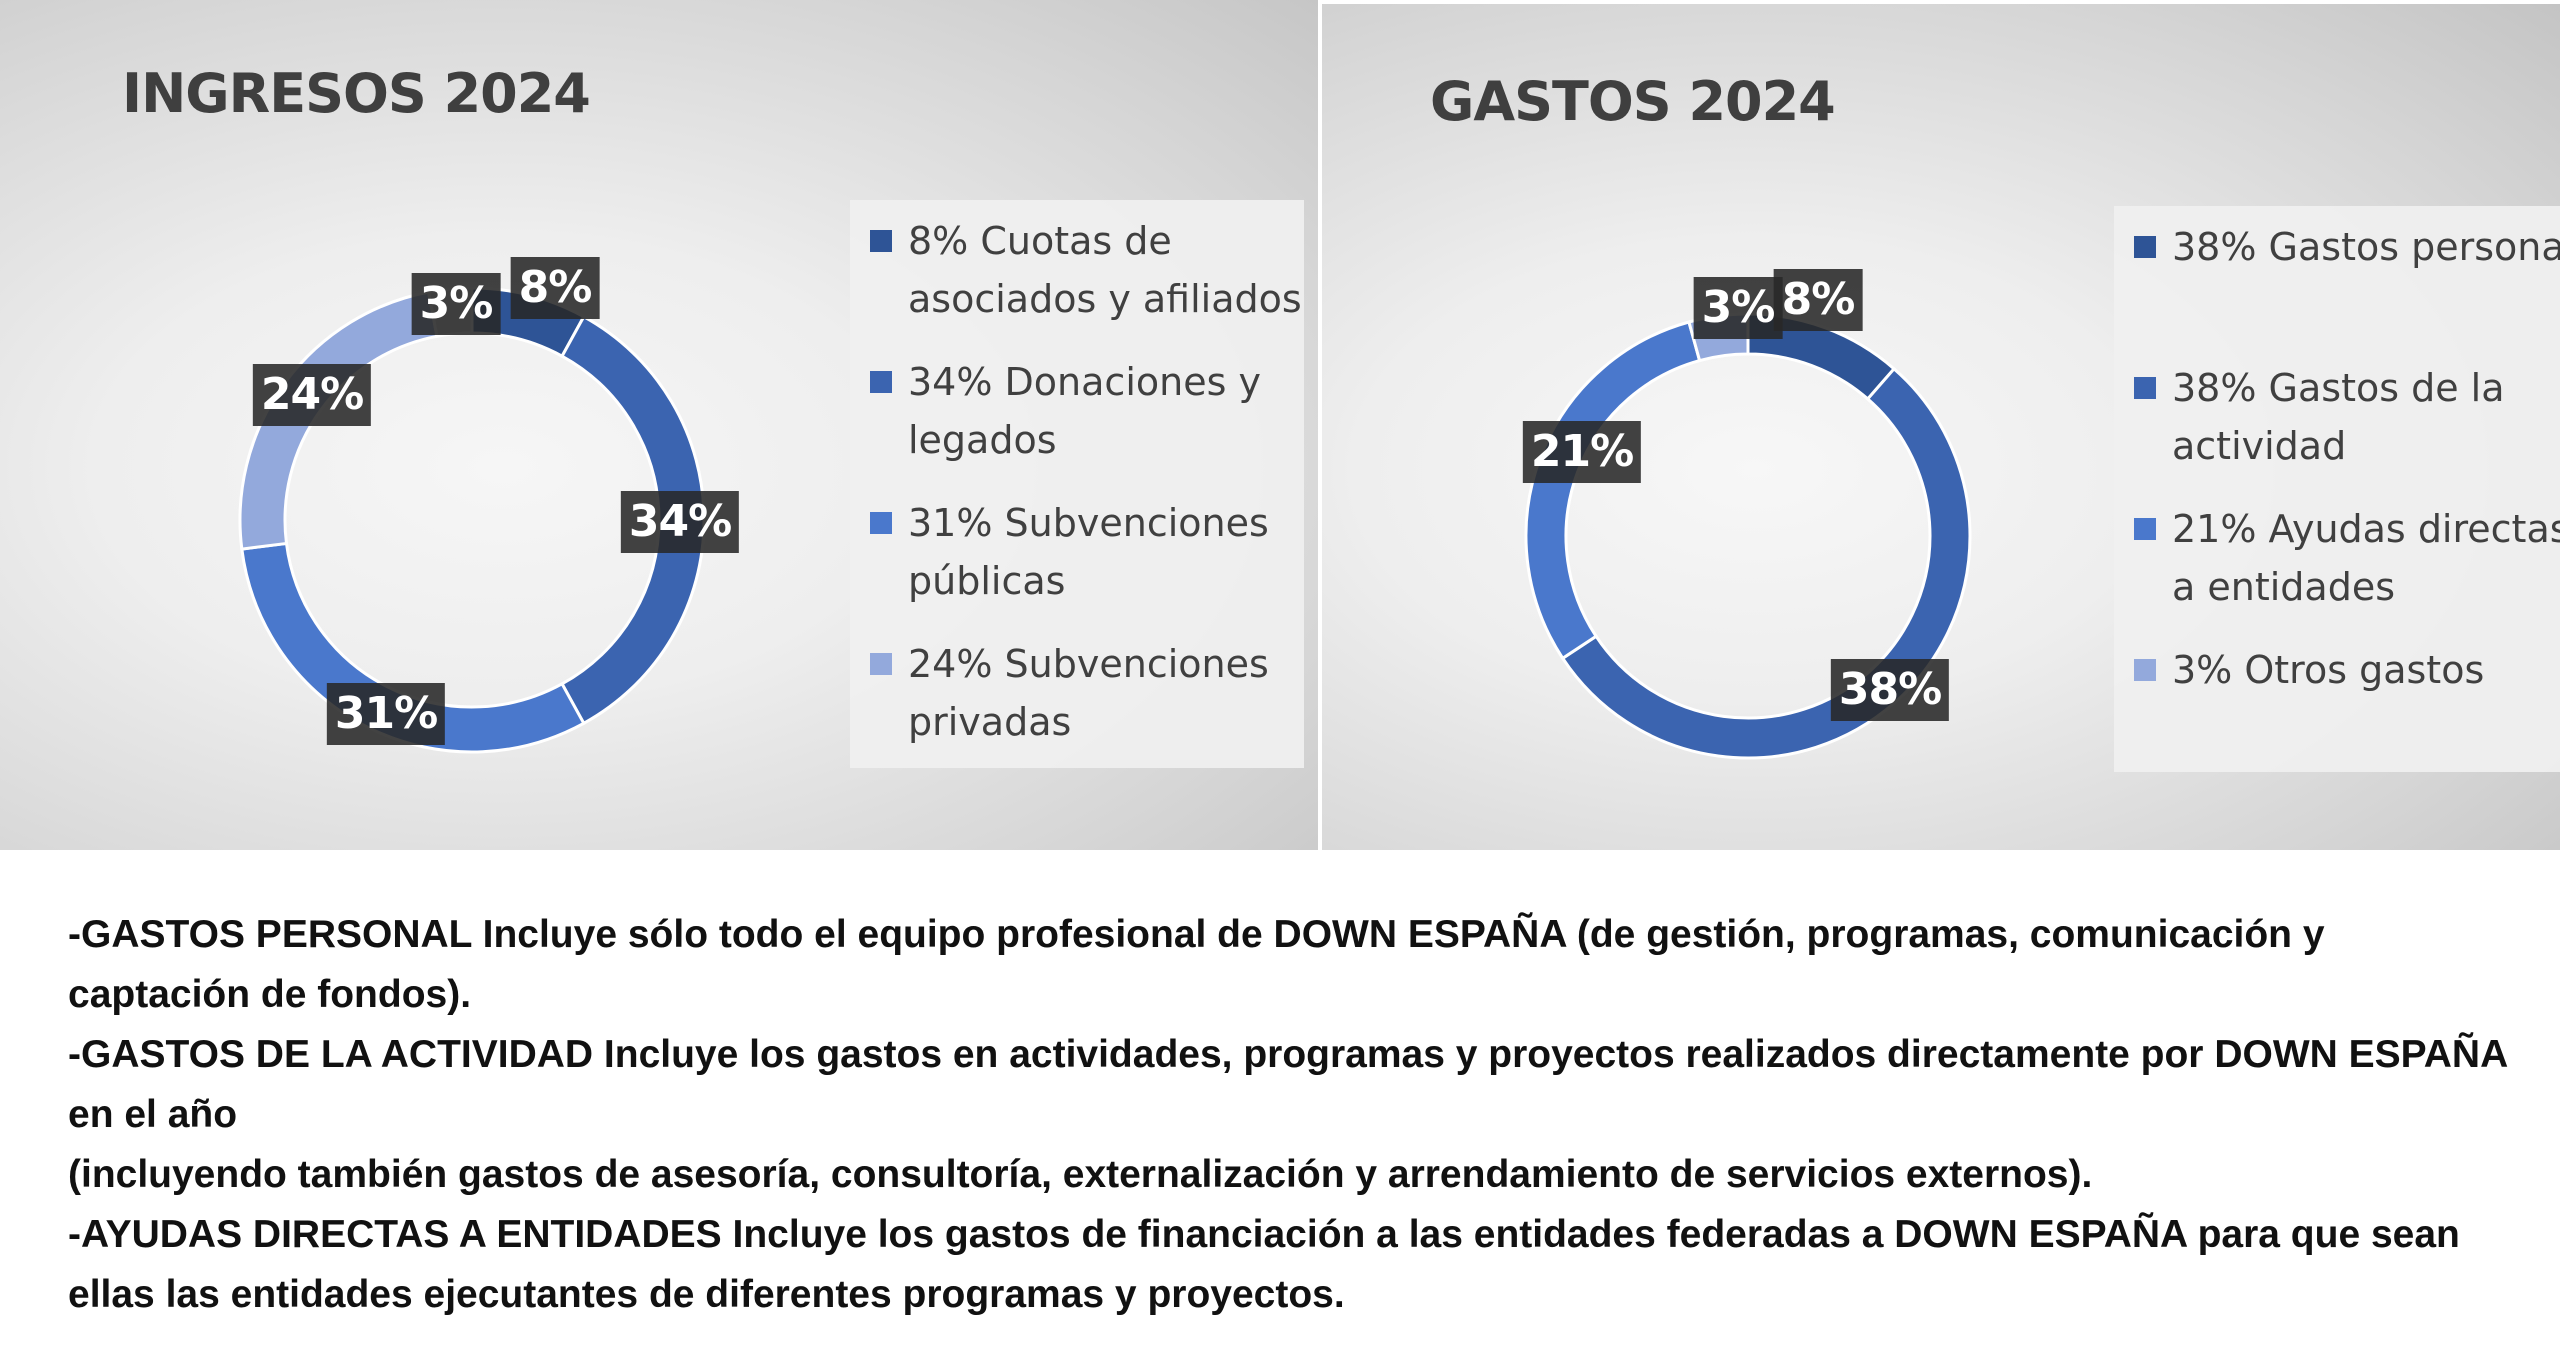 The width and height of the screenshot is (2560, 1365). I want to click on legend-label: 38% Gastos personal, so click(2366, 247).